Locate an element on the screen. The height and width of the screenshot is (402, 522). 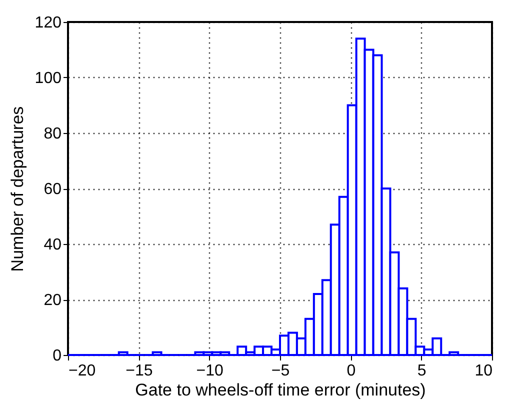
x-tick-label: −15 is located at coordinates (139, 371).